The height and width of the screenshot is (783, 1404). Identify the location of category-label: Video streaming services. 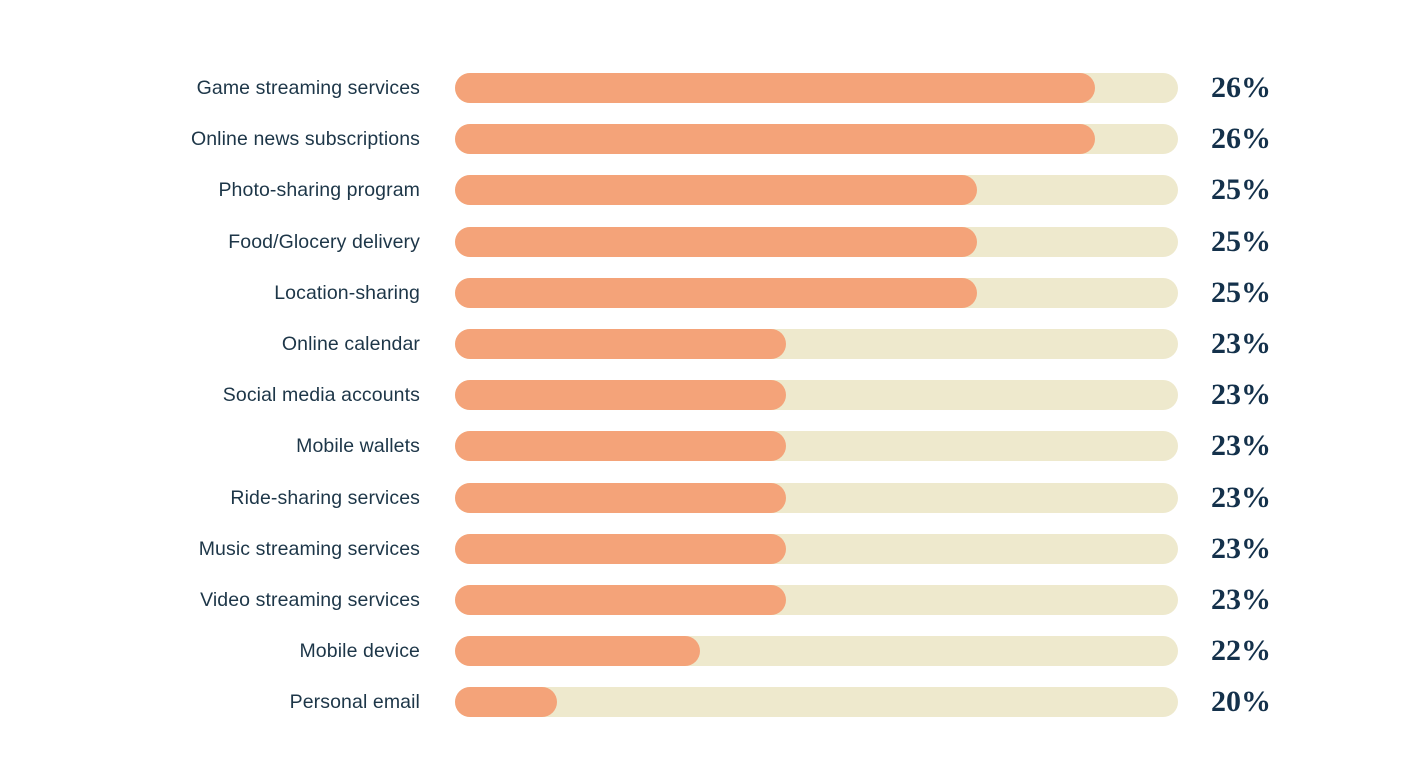
(310, 599).